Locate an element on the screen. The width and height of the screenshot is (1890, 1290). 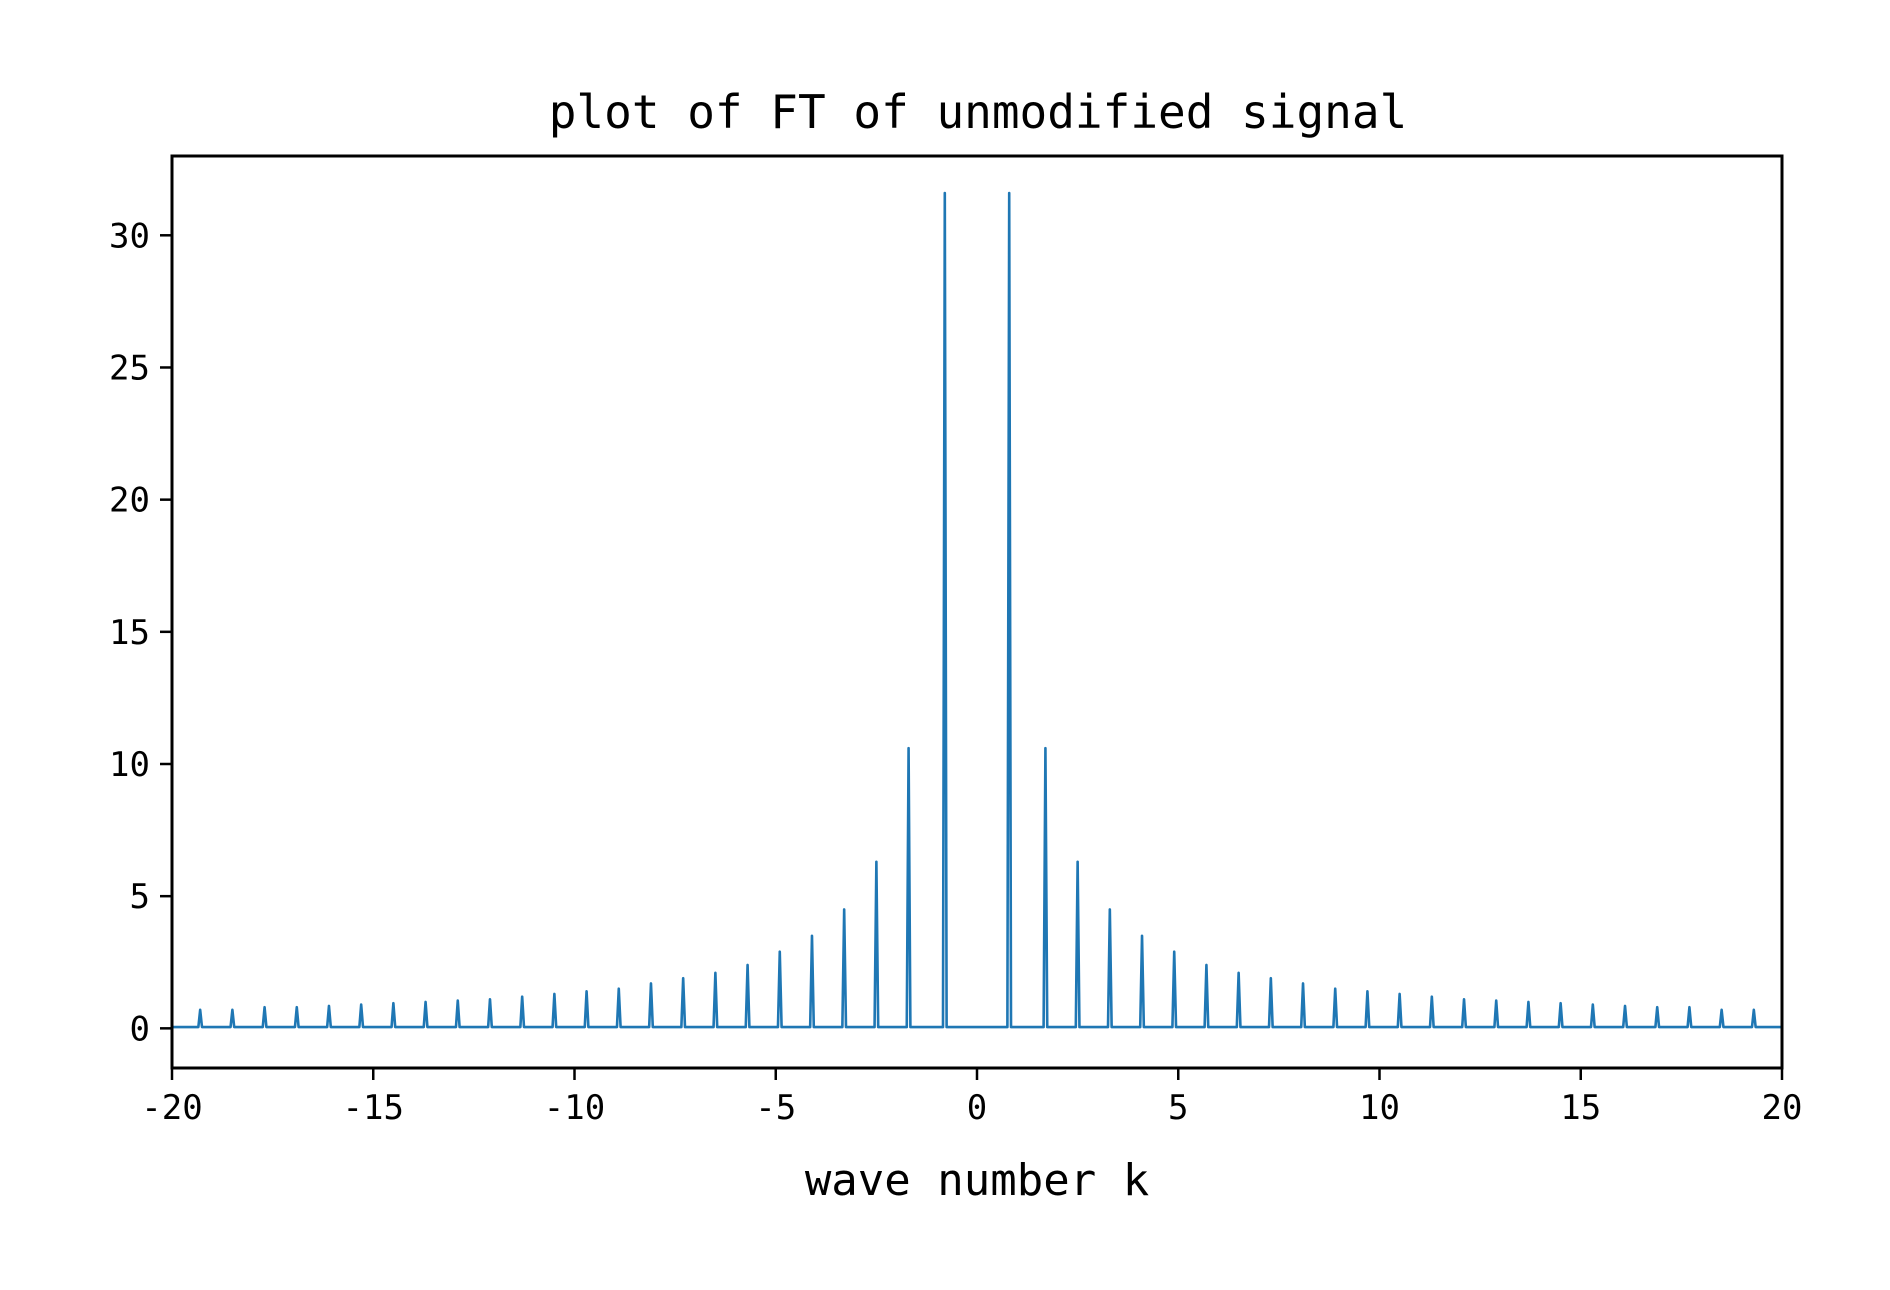
y-tick-label: 10 is located at coordinates (129, 765).